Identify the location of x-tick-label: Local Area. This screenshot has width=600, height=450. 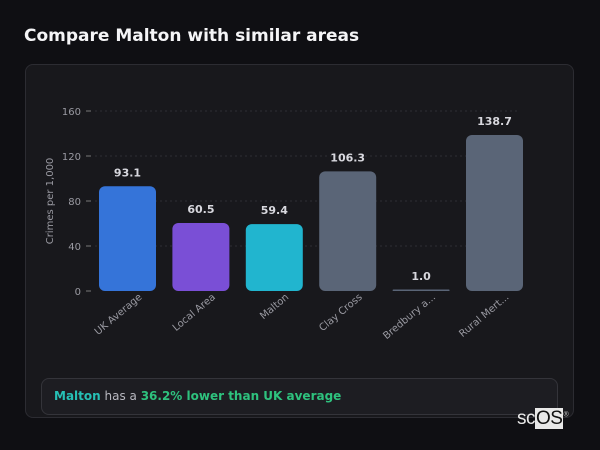
(194, 313).